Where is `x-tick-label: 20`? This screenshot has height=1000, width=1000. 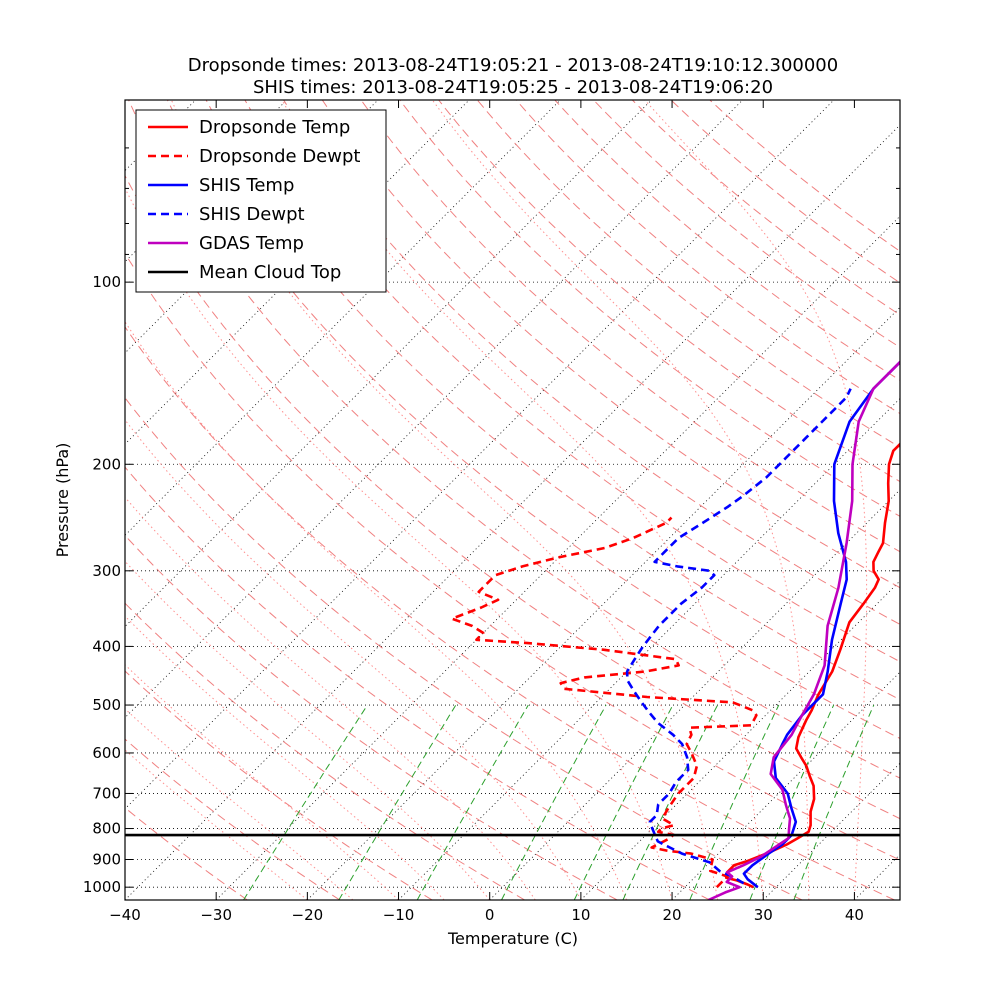 x-tick-label: 20 is located at coordinates (672, 915).